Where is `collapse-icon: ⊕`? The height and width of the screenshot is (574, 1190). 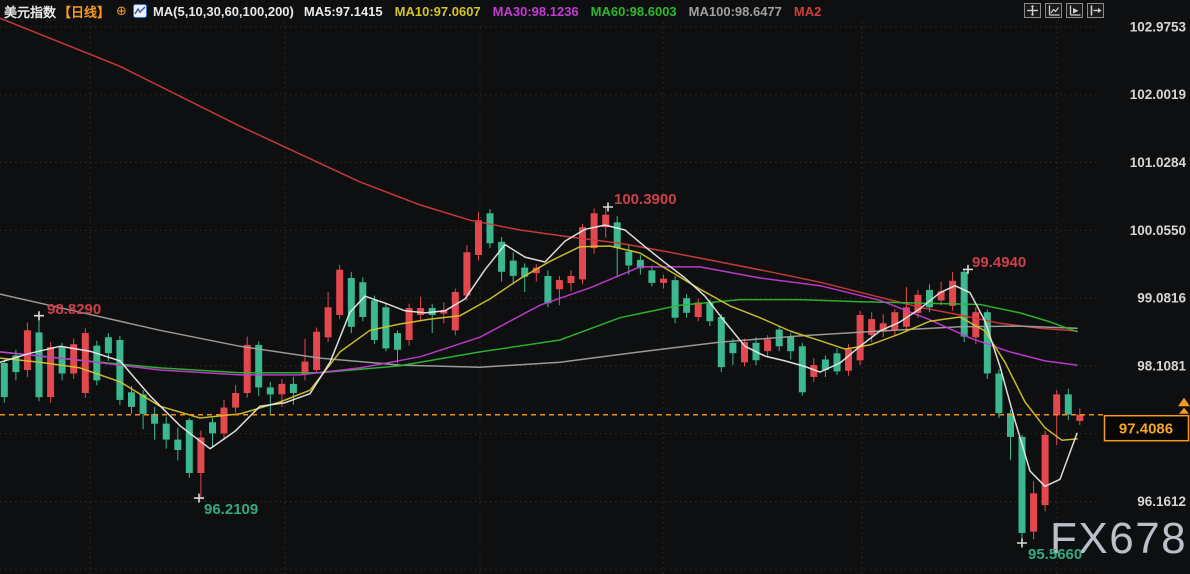 collapse-icon: ⊕ is located at coordinates (121, 10).